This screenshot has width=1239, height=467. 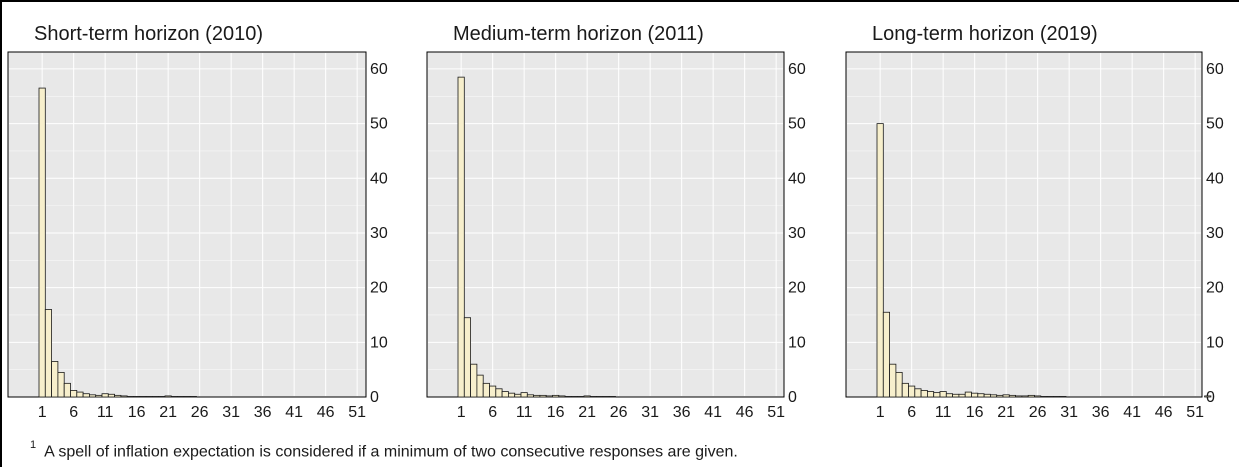 I want to click on frame-left-rule, so click(x=1, y=233).